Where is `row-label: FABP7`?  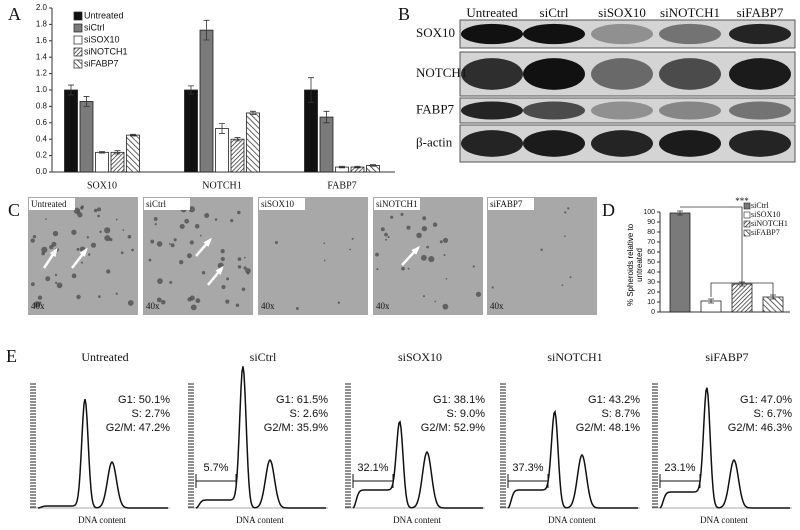 row-label: FABP7 is located at coordinates (435, 108).